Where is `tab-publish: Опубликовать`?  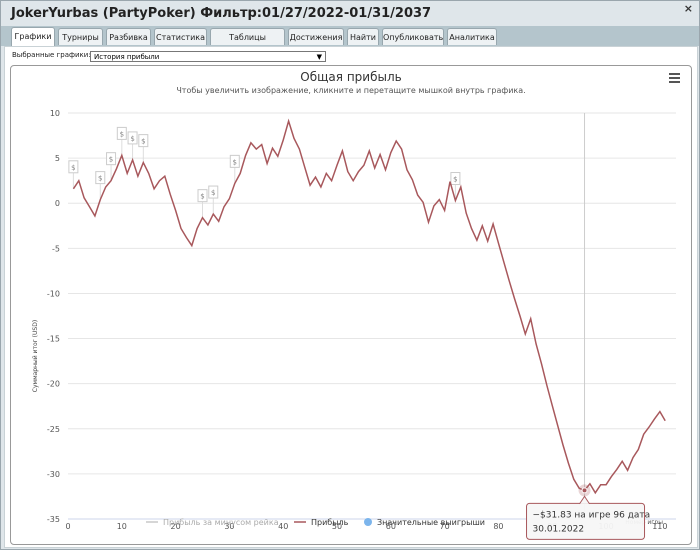 tab-publish: Опубликовать is located at coordinates (413, 36).